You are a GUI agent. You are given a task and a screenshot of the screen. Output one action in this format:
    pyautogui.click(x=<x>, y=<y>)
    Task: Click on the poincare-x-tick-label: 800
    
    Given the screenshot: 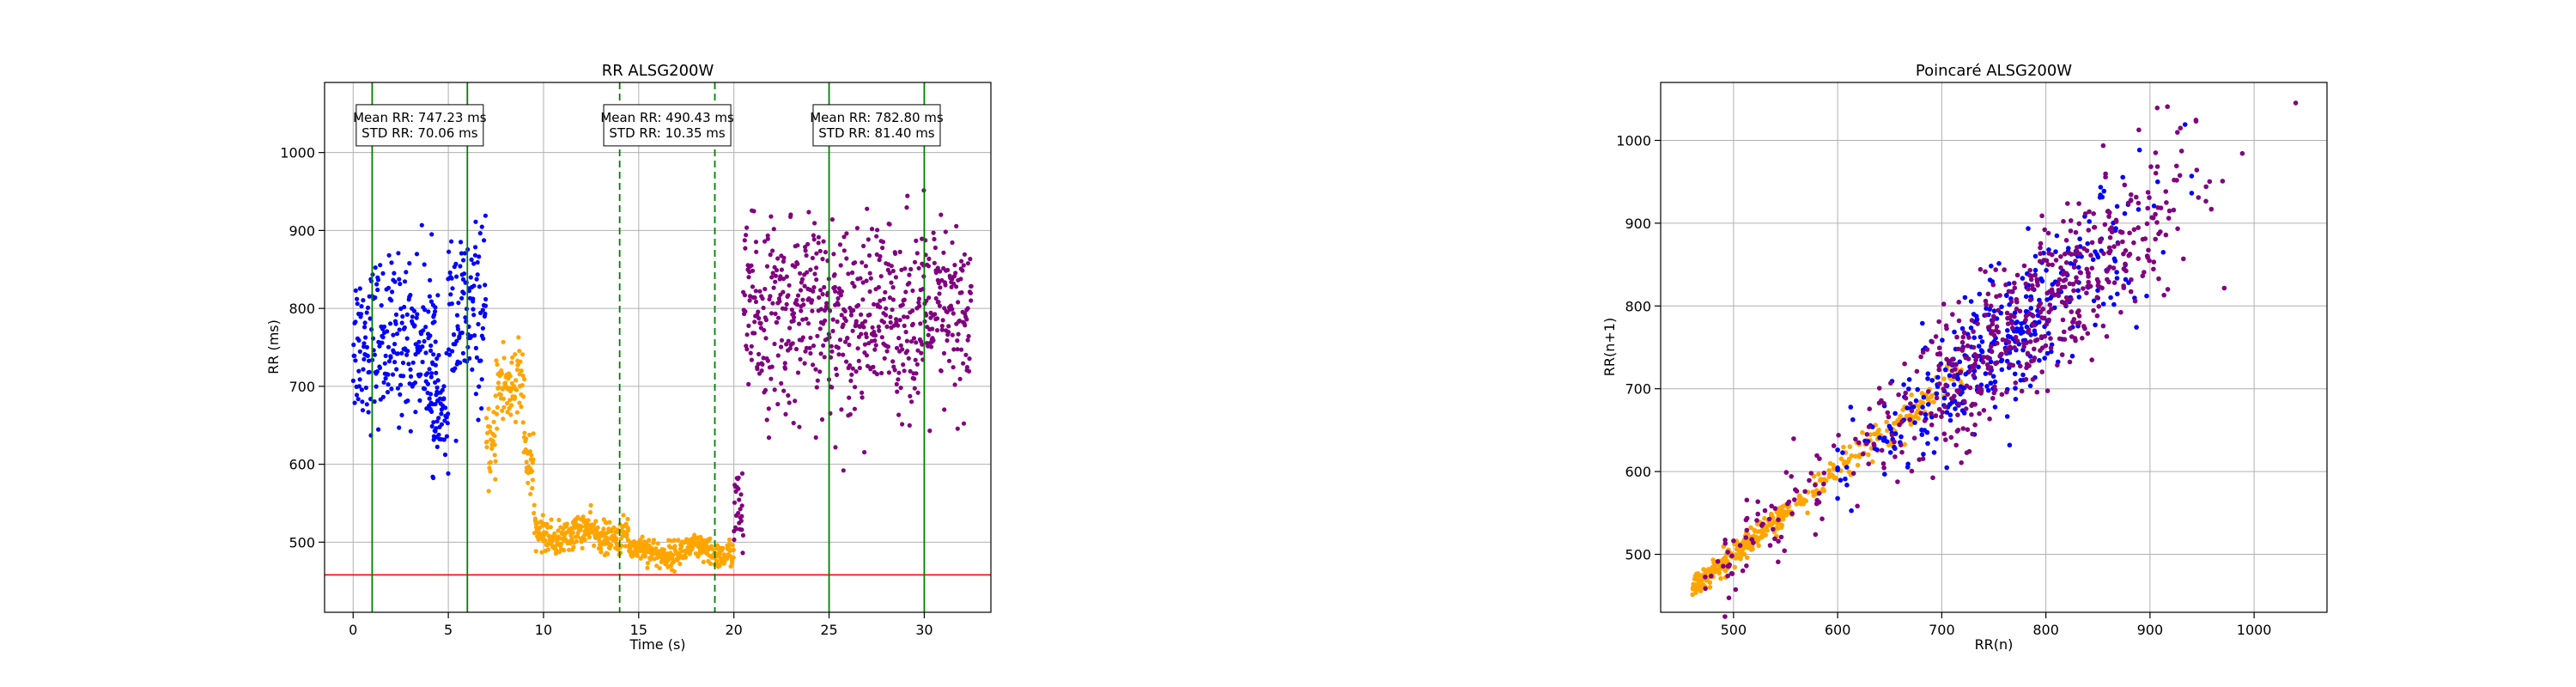 What is the action you would take?
    pyautogui.click(x=2046, y=630)
    